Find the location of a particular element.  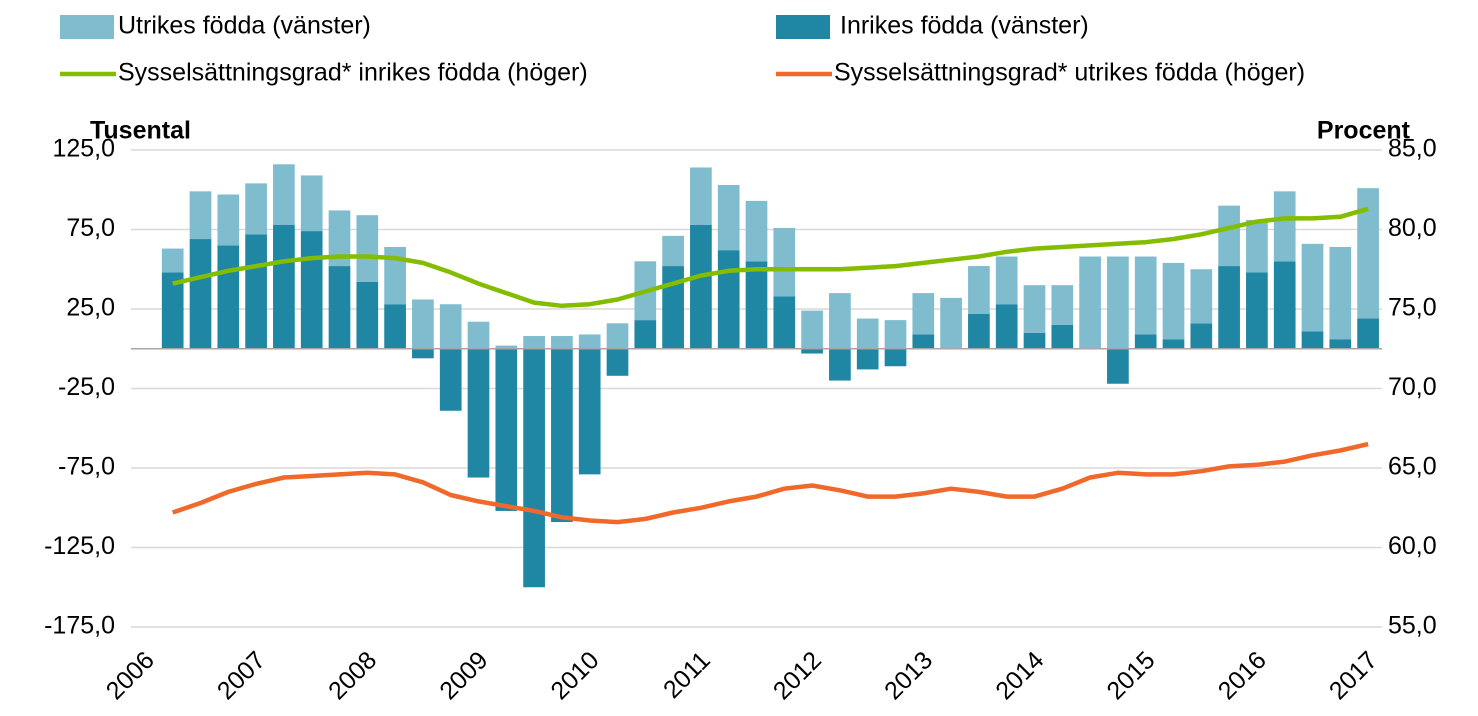

y2-tick-label: 60,0 is located at coordinates (1412, 546).